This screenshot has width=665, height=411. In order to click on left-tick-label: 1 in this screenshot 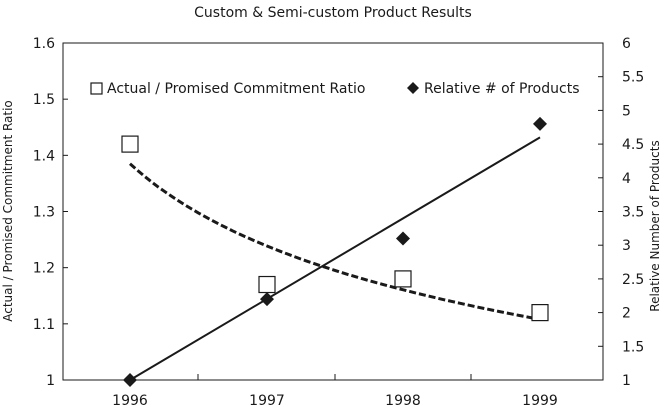, I will do `click(50, 381)`.